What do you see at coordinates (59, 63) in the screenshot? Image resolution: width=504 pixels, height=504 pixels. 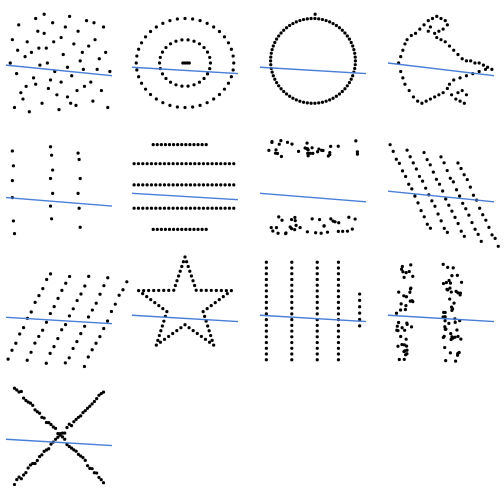 I see `panel-scatter-blob` at bounding box center [59, 63].